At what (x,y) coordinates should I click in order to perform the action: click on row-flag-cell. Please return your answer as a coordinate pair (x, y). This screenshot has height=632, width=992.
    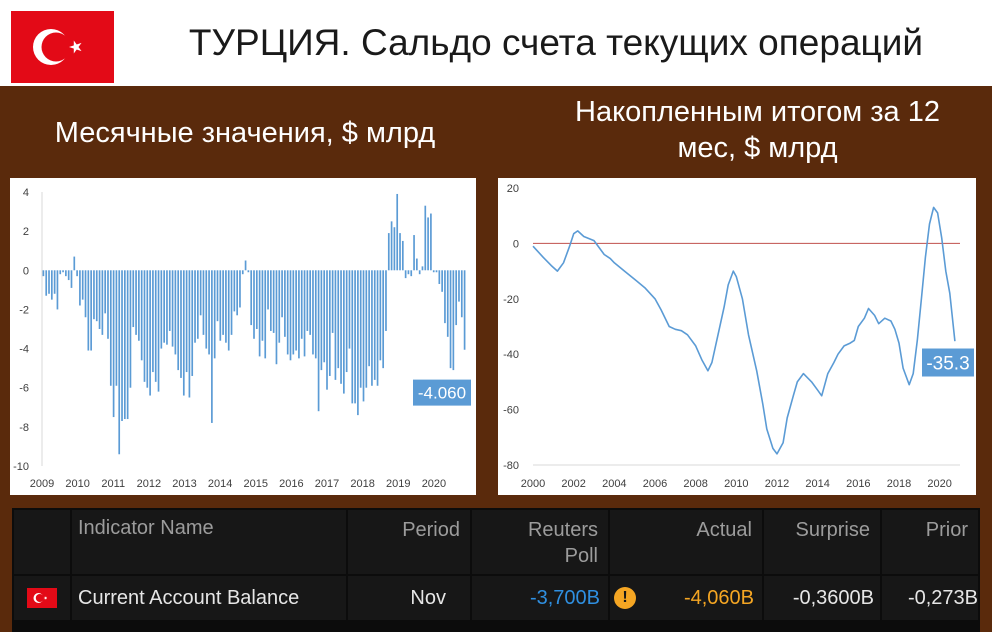
    Looking at the image, I should click on (42, 598).